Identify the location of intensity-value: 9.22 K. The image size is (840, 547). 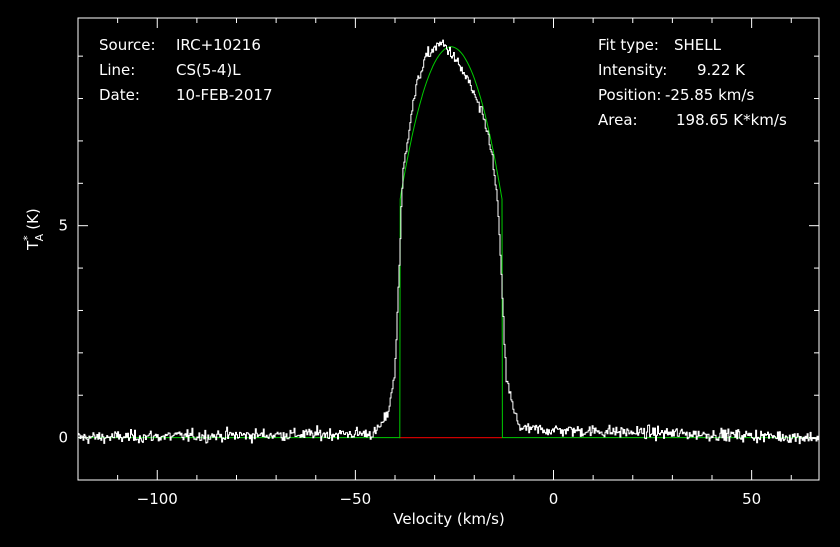
(721, 70).